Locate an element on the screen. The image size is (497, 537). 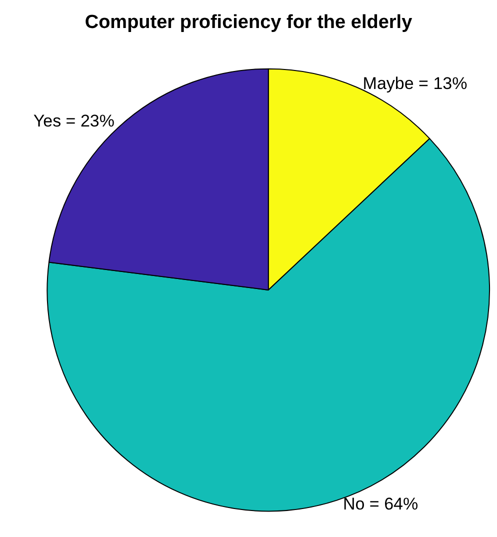
slice-label: Maybe = 13% is located at coordinates (415, 83).